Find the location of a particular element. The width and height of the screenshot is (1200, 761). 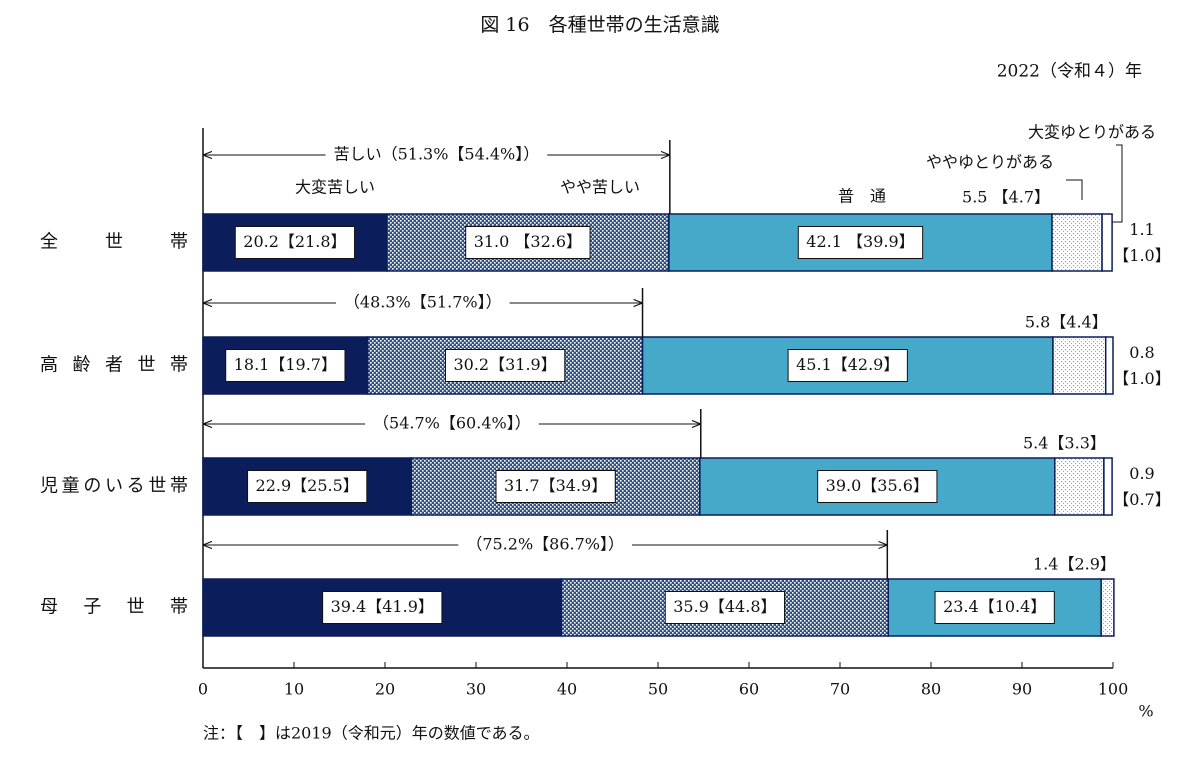

category-label: 児童のいる世帯 is located at coordinates (114, 486).